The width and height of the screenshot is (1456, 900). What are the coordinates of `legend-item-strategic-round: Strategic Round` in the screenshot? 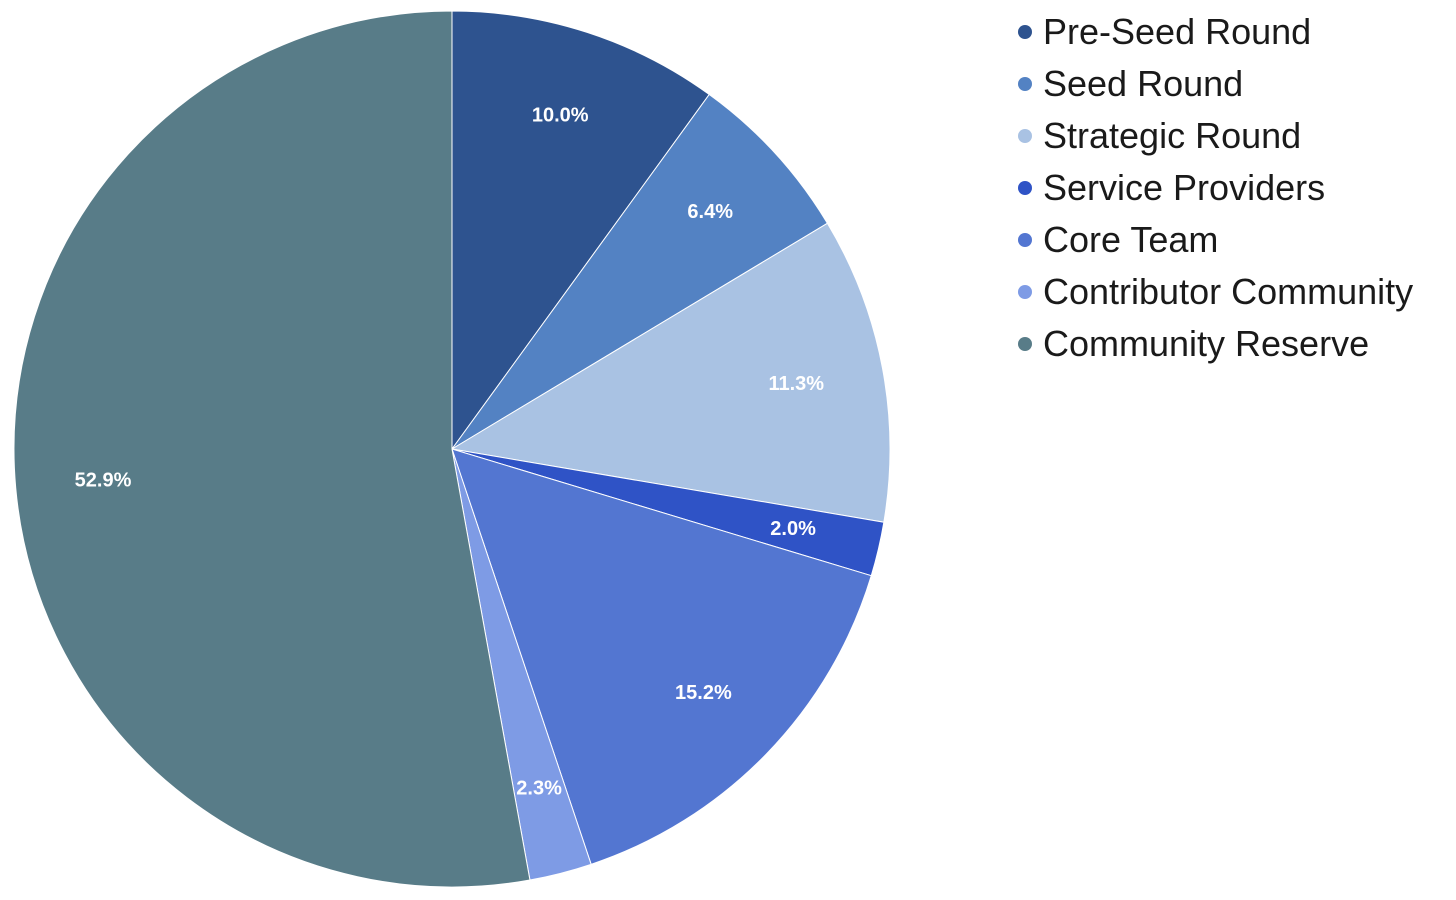 It's located at (1215, 136).